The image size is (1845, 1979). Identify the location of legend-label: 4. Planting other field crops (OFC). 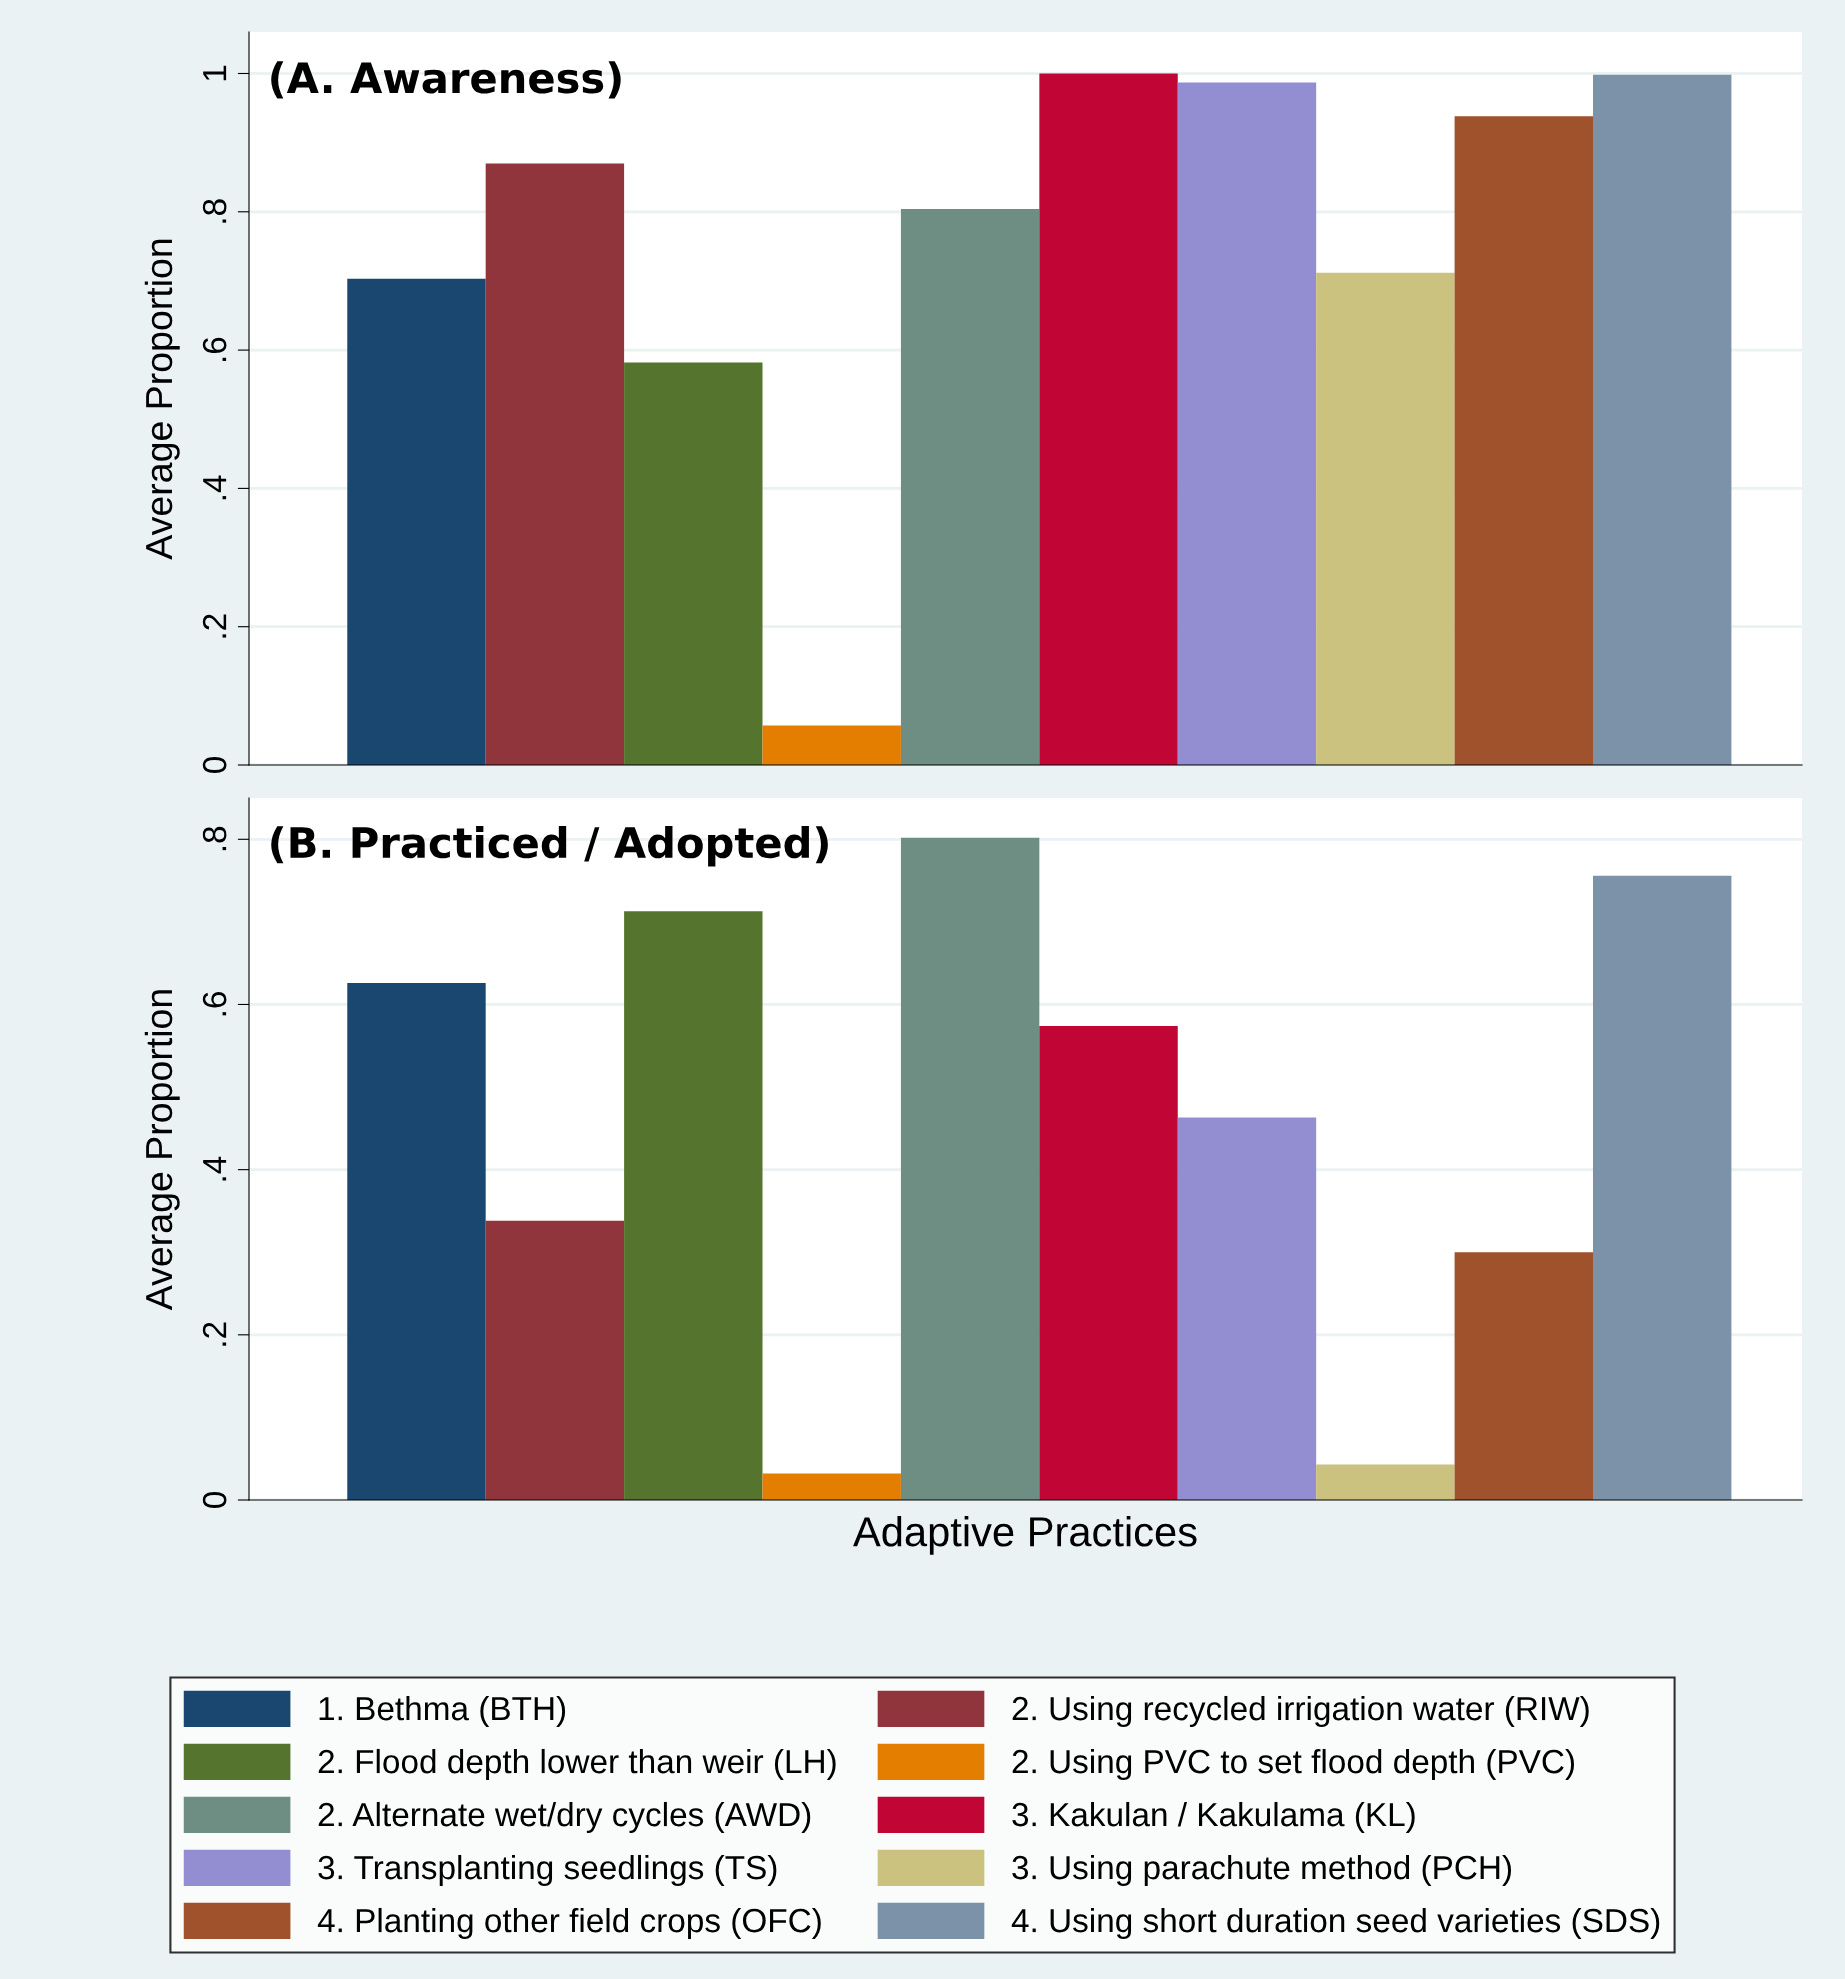
(569, 1923).